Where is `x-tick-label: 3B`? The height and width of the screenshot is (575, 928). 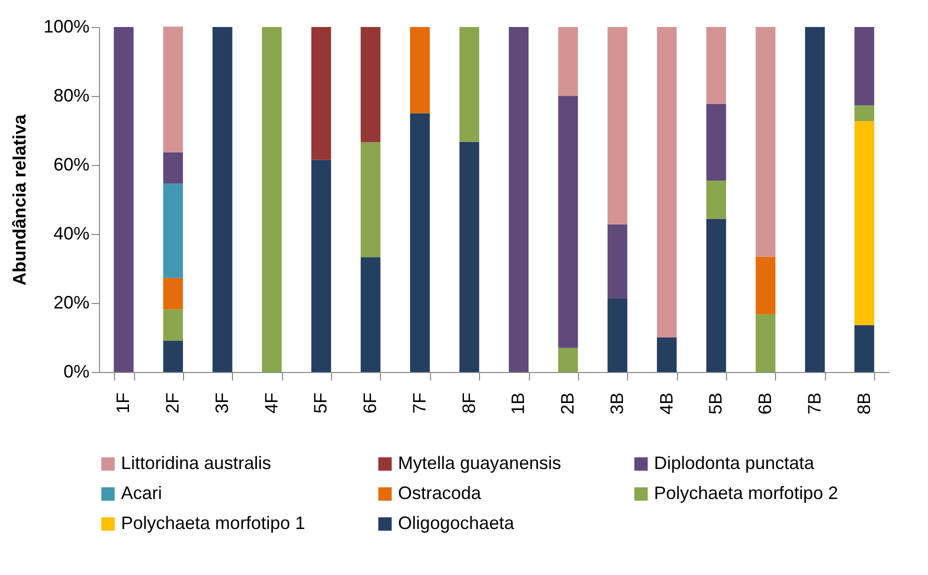 x-tick-label: 3B is located at coordinates (616, 403).